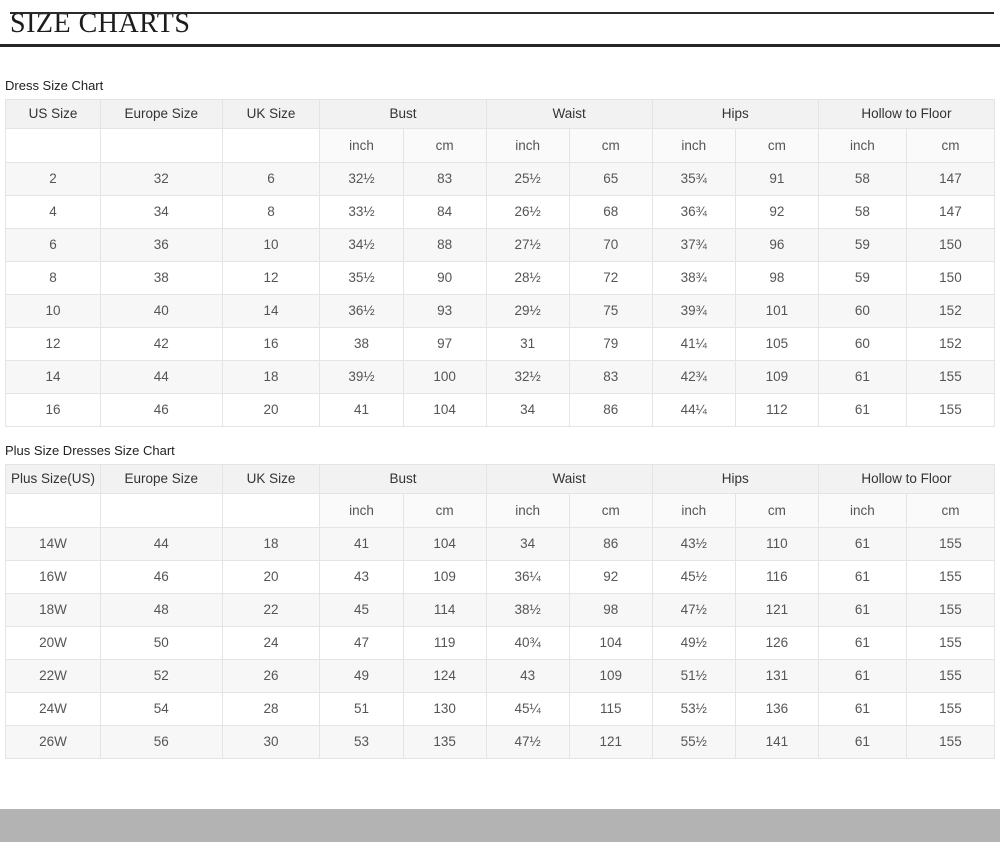 Image resolution: width=1000 pixels, height=842 pixels. Describe the element at coordinates (527, 642) in the screenshot. I see `table-cell: 40¾` at that location.